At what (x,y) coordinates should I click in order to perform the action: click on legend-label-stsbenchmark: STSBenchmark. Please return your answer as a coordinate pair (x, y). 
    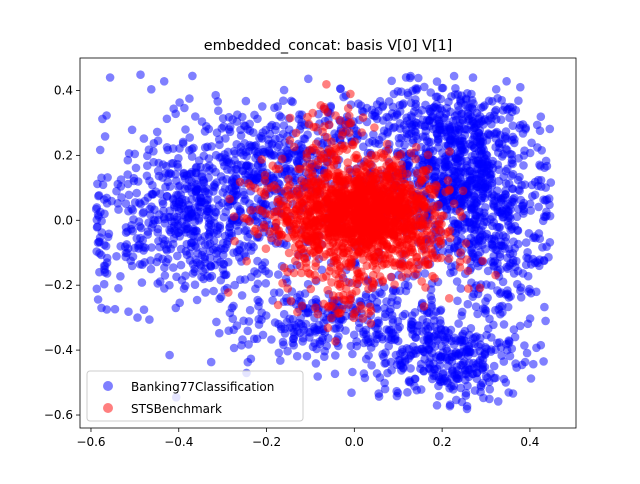
    Looking at the image, I should click on (176, 409).